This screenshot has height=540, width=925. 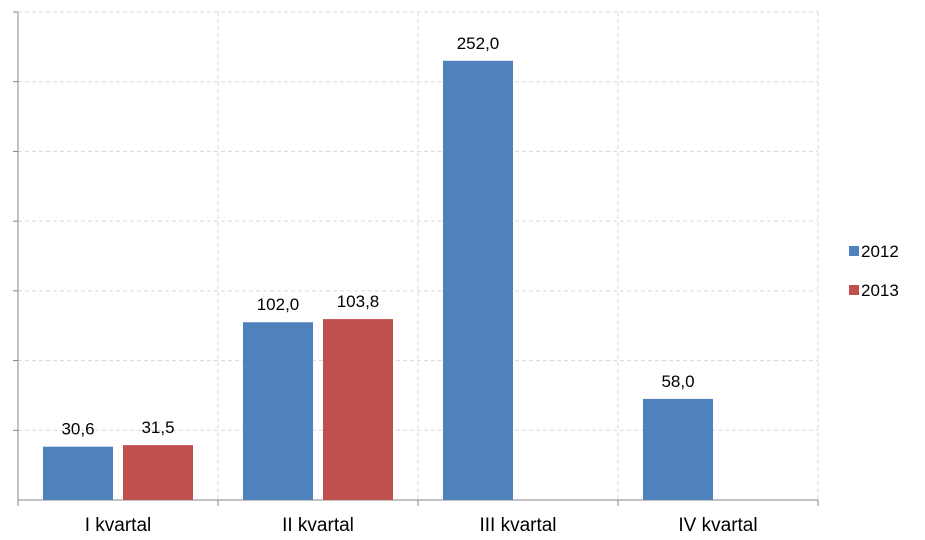 What do you see at coordinates (157, 427) in the screenshot?
I see `data-label: 31,5` at bounding box center [157, 427].